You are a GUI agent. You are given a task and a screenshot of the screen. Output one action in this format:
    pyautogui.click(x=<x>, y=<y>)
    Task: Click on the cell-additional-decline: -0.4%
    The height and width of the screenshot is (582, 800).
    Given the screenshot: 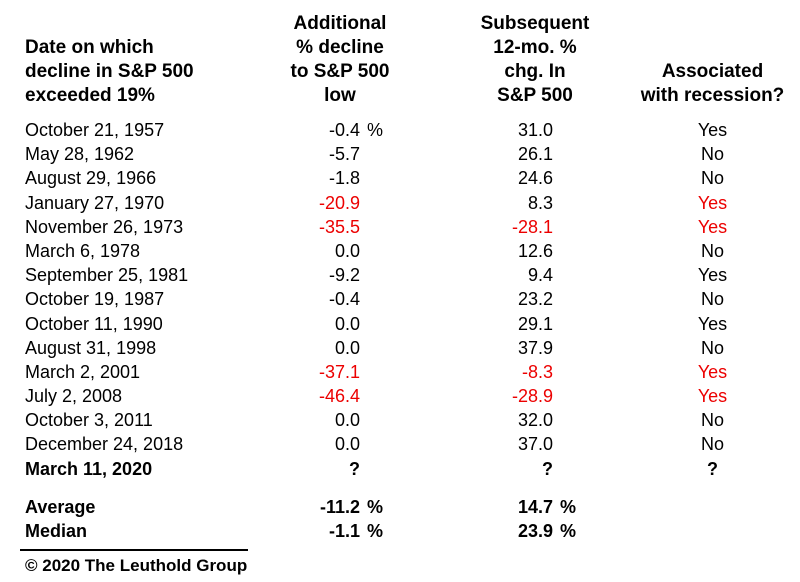 What is the action you would take?
    pyautogui.click(x=340, y=130)
    